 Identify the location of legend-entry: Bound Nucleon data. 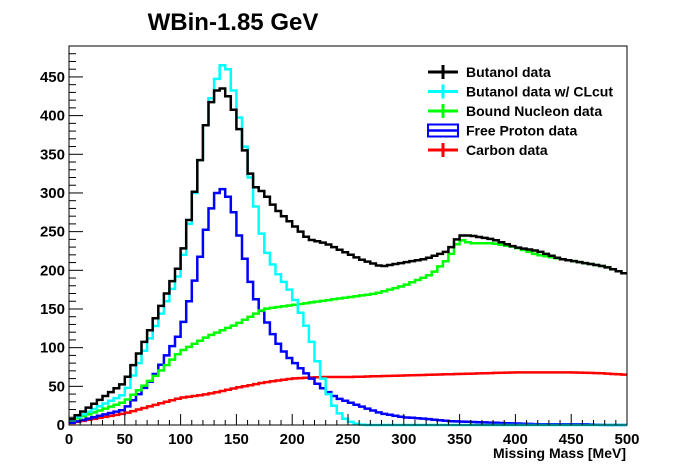
(515, 111).